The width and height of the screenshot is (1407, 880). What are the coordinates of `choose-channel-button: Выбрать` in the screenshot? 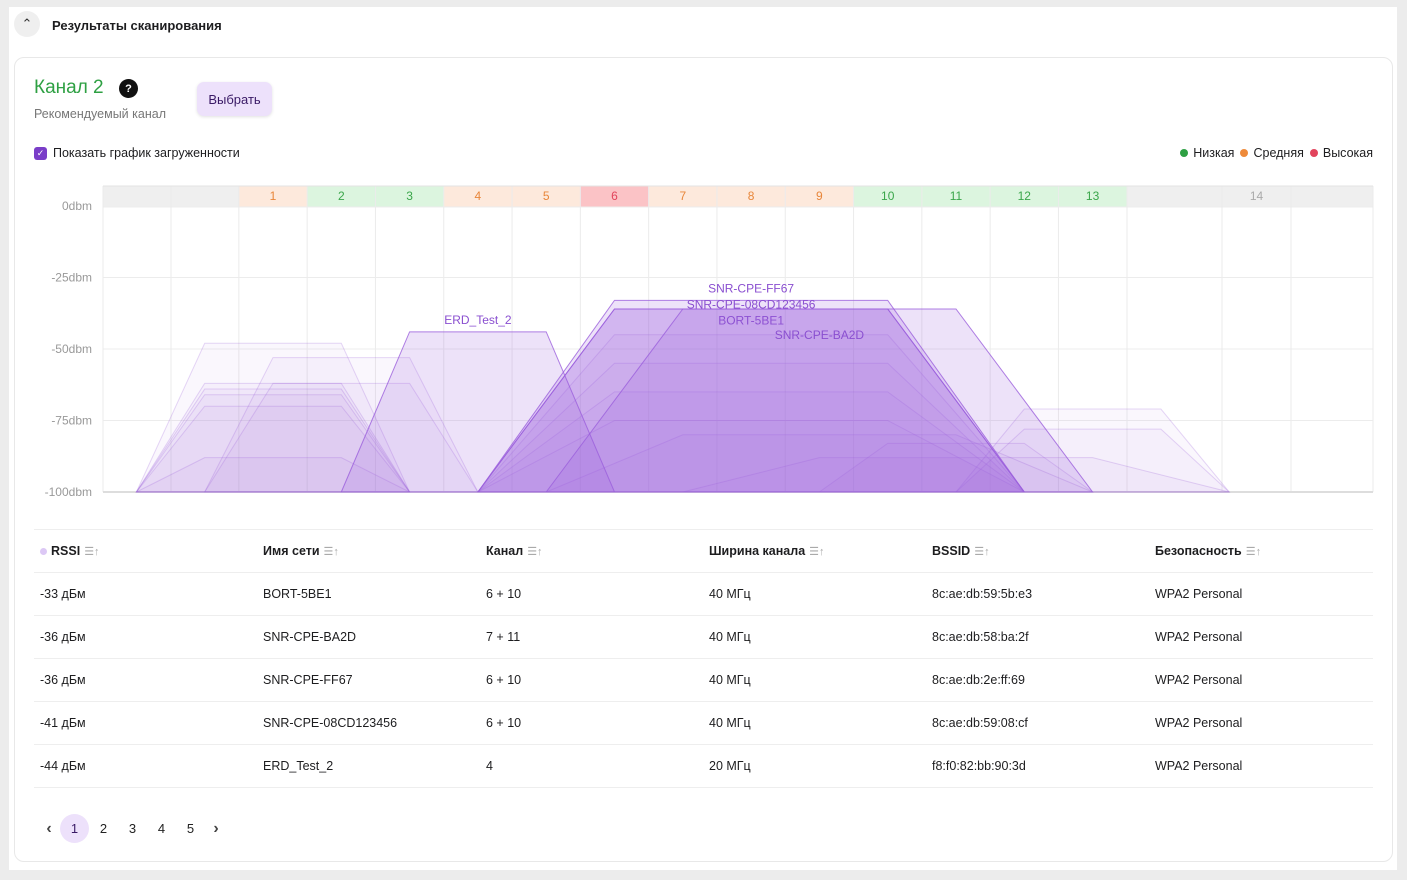 It's located at (234, 99).